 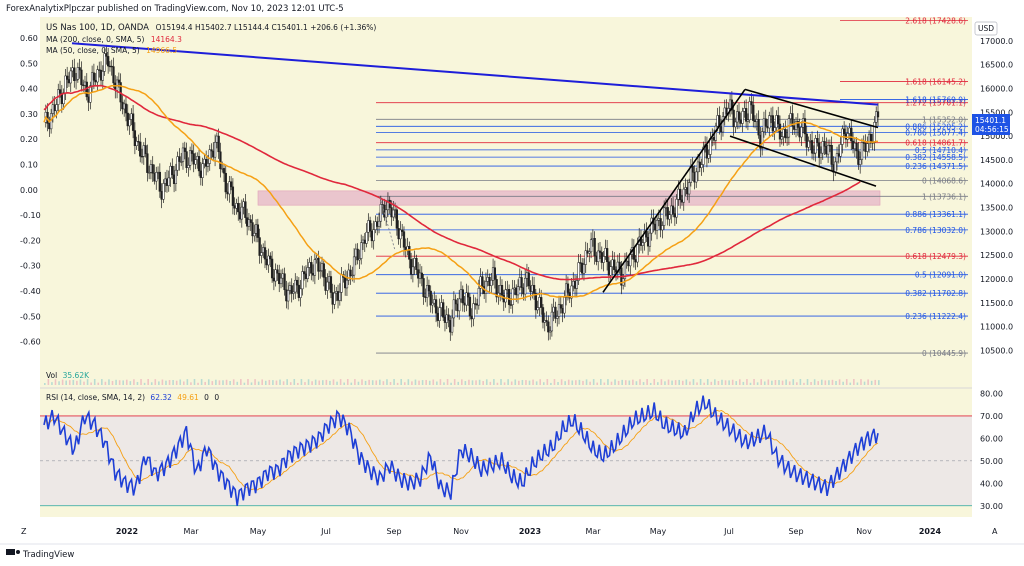 What do you see at coordinates (127, 531) in the screenshot?
I see `x-tick-label: 2022` at bounding box center [127, 531].